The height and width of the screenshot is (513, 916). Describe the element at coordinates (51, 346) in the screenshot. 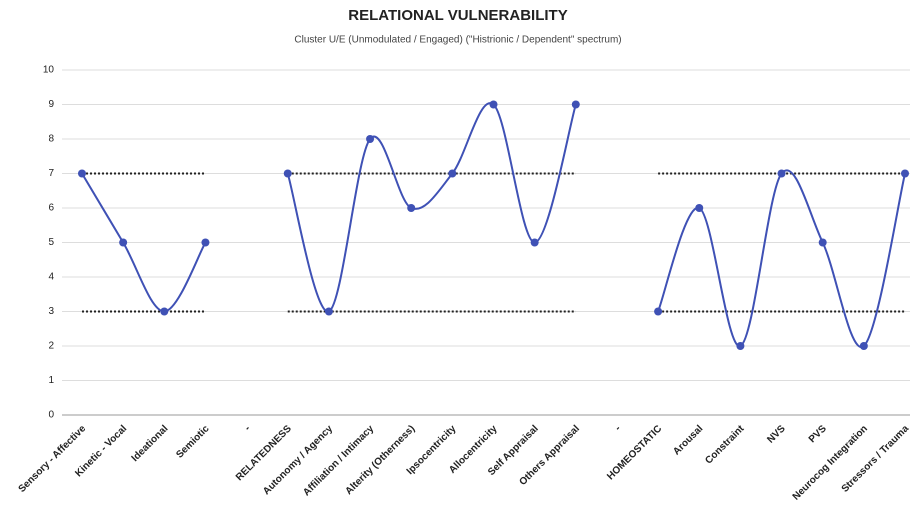

I see `y-tick-label: 2` at that location.